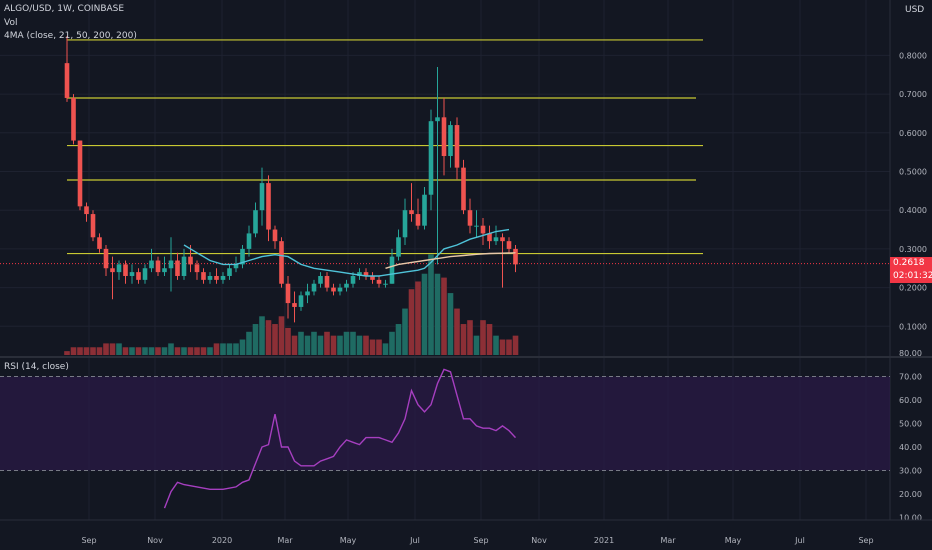 This screenshot has height=550, width=932. Describe the element at coordinates (64, 9) in the screenshot. I see `symbol-legend: ALGO/USD, 1W, COINBASE` at that location.